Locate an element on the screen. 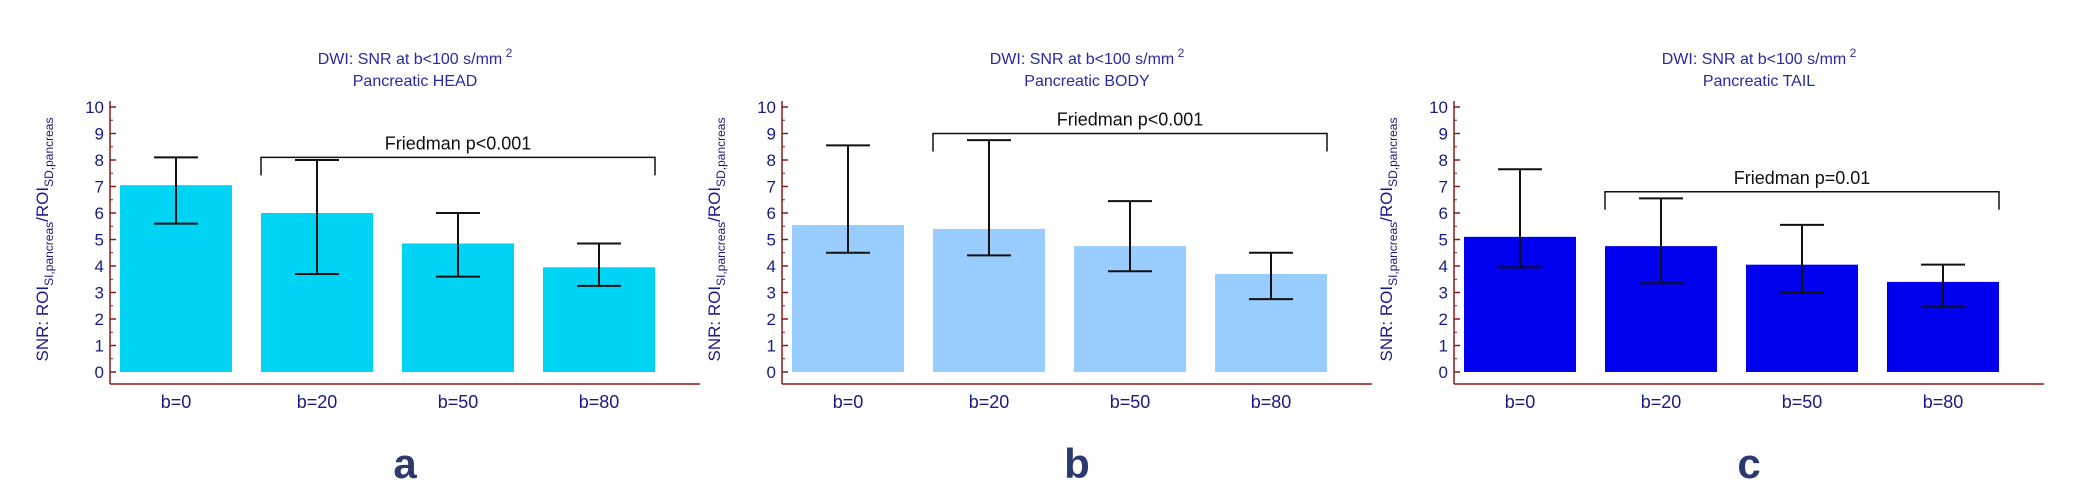 This screenshot has width=2083, height=497. panel-letter: a is located at coordinates (405, 463).